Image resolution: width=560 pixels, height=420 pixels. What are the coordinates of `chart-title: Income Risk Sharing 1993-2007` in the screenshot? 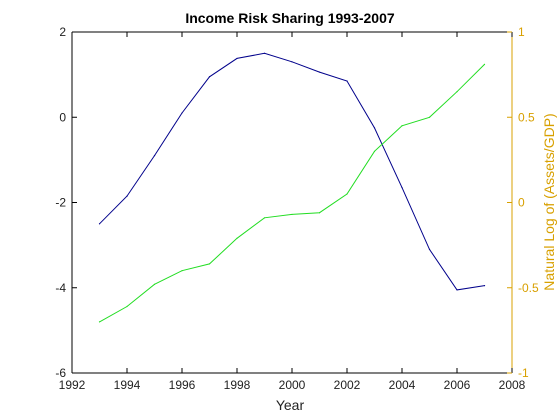 It's located at (290, 18).